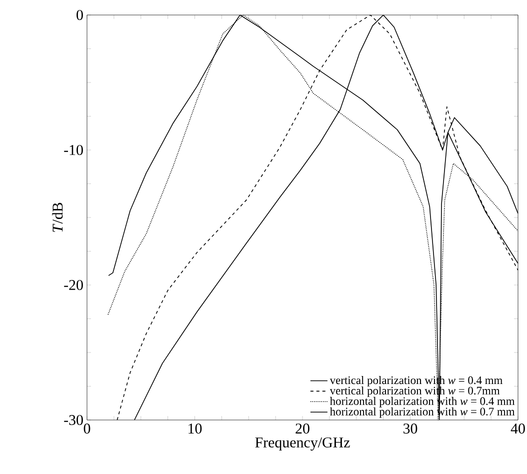 This screenshot has height=474, width=527. What do you see at coordinates (302, 444) in the screenshot?
I see `x-axis-title: Frequency/GHz` at bounding box center [302, 444].